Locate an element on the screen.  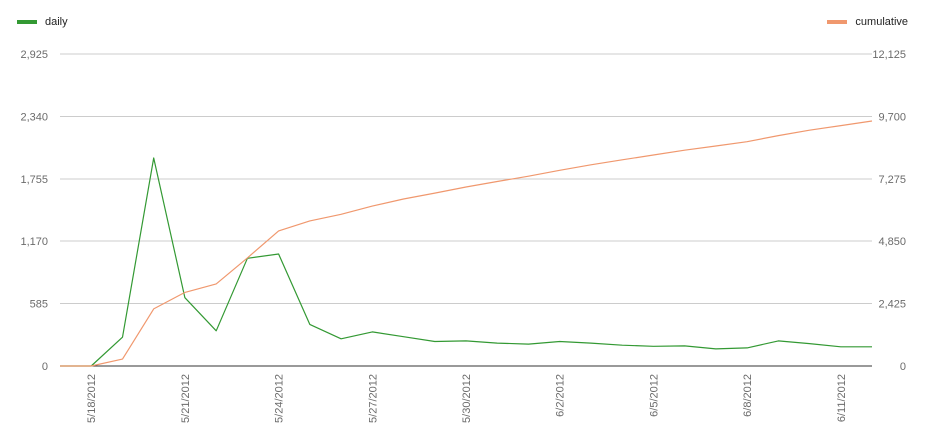
legend-item-cumulative: cumulative is located at coordinates (867, 22).